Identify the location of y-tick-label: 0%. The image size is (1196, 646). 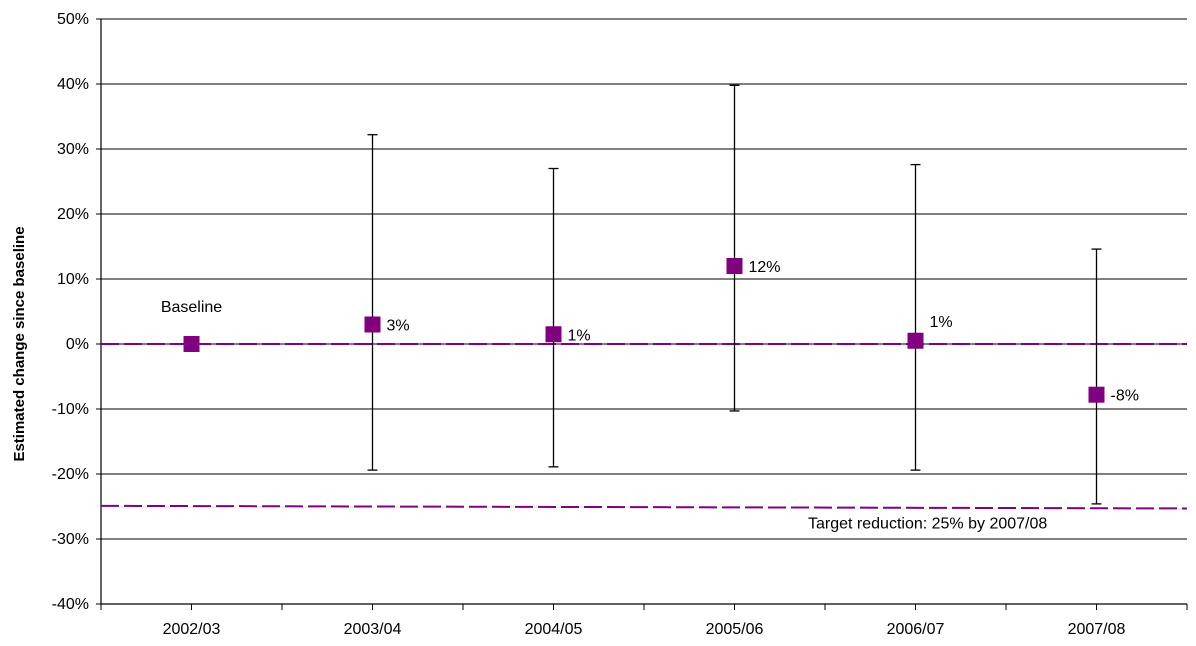
(77, 344).